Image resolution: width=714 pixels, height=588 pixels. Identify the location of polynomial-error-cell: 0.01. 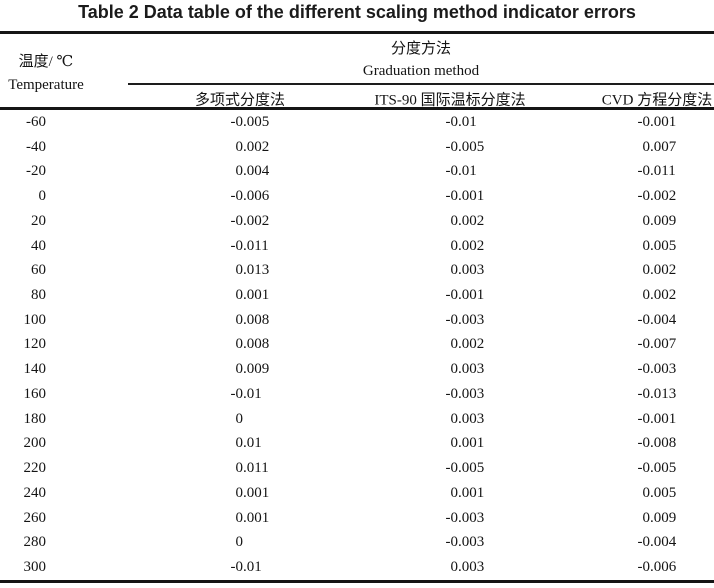
(248, 443).